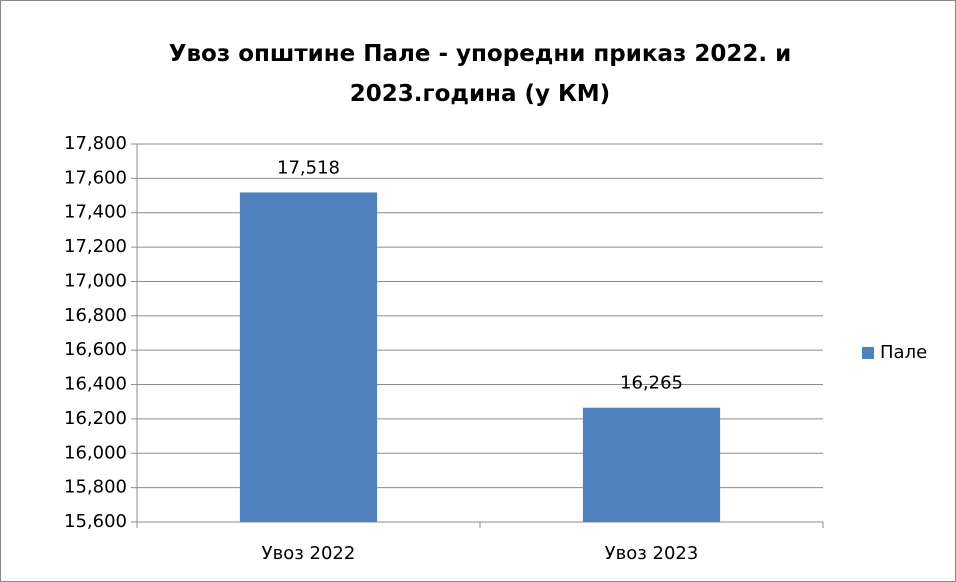 This screenshot has width=956, height=582. What do you see at coordinates (95, 384) in the screenshot?
I see `y-tick-label: 16,400` at bounding box center [95, 384].